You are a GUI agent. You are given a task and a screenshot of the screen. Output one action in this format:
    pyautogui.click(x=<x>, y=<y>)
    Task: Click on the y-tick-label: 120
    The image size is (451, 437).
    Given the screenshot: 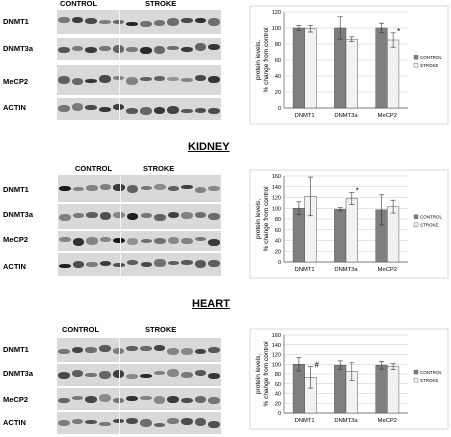 What is the action you would take?
    pyautogui.click(x=276, y=13)
    